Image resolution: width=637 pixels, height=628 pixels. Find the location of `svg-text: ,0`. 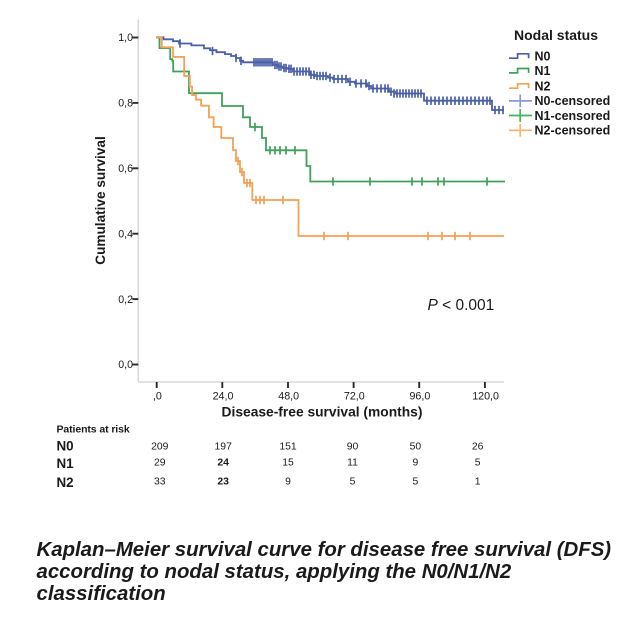

svg-text: ,0 is located at coordinates (157, 397).